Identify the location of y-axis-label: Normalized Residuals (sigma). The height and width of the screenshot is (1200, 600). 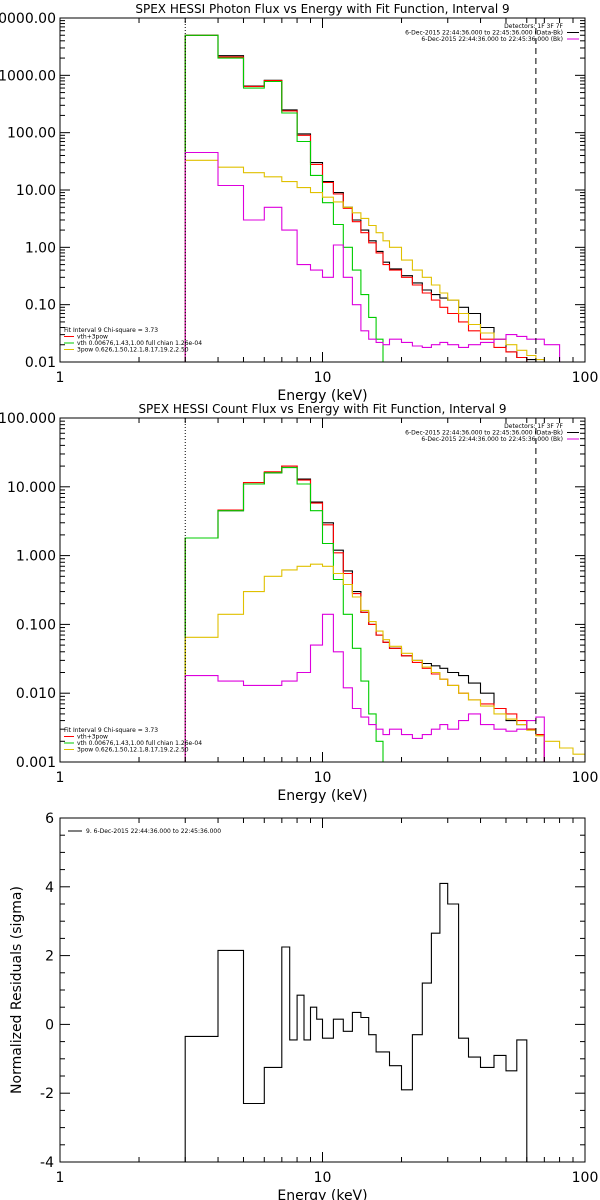
(17, 990).